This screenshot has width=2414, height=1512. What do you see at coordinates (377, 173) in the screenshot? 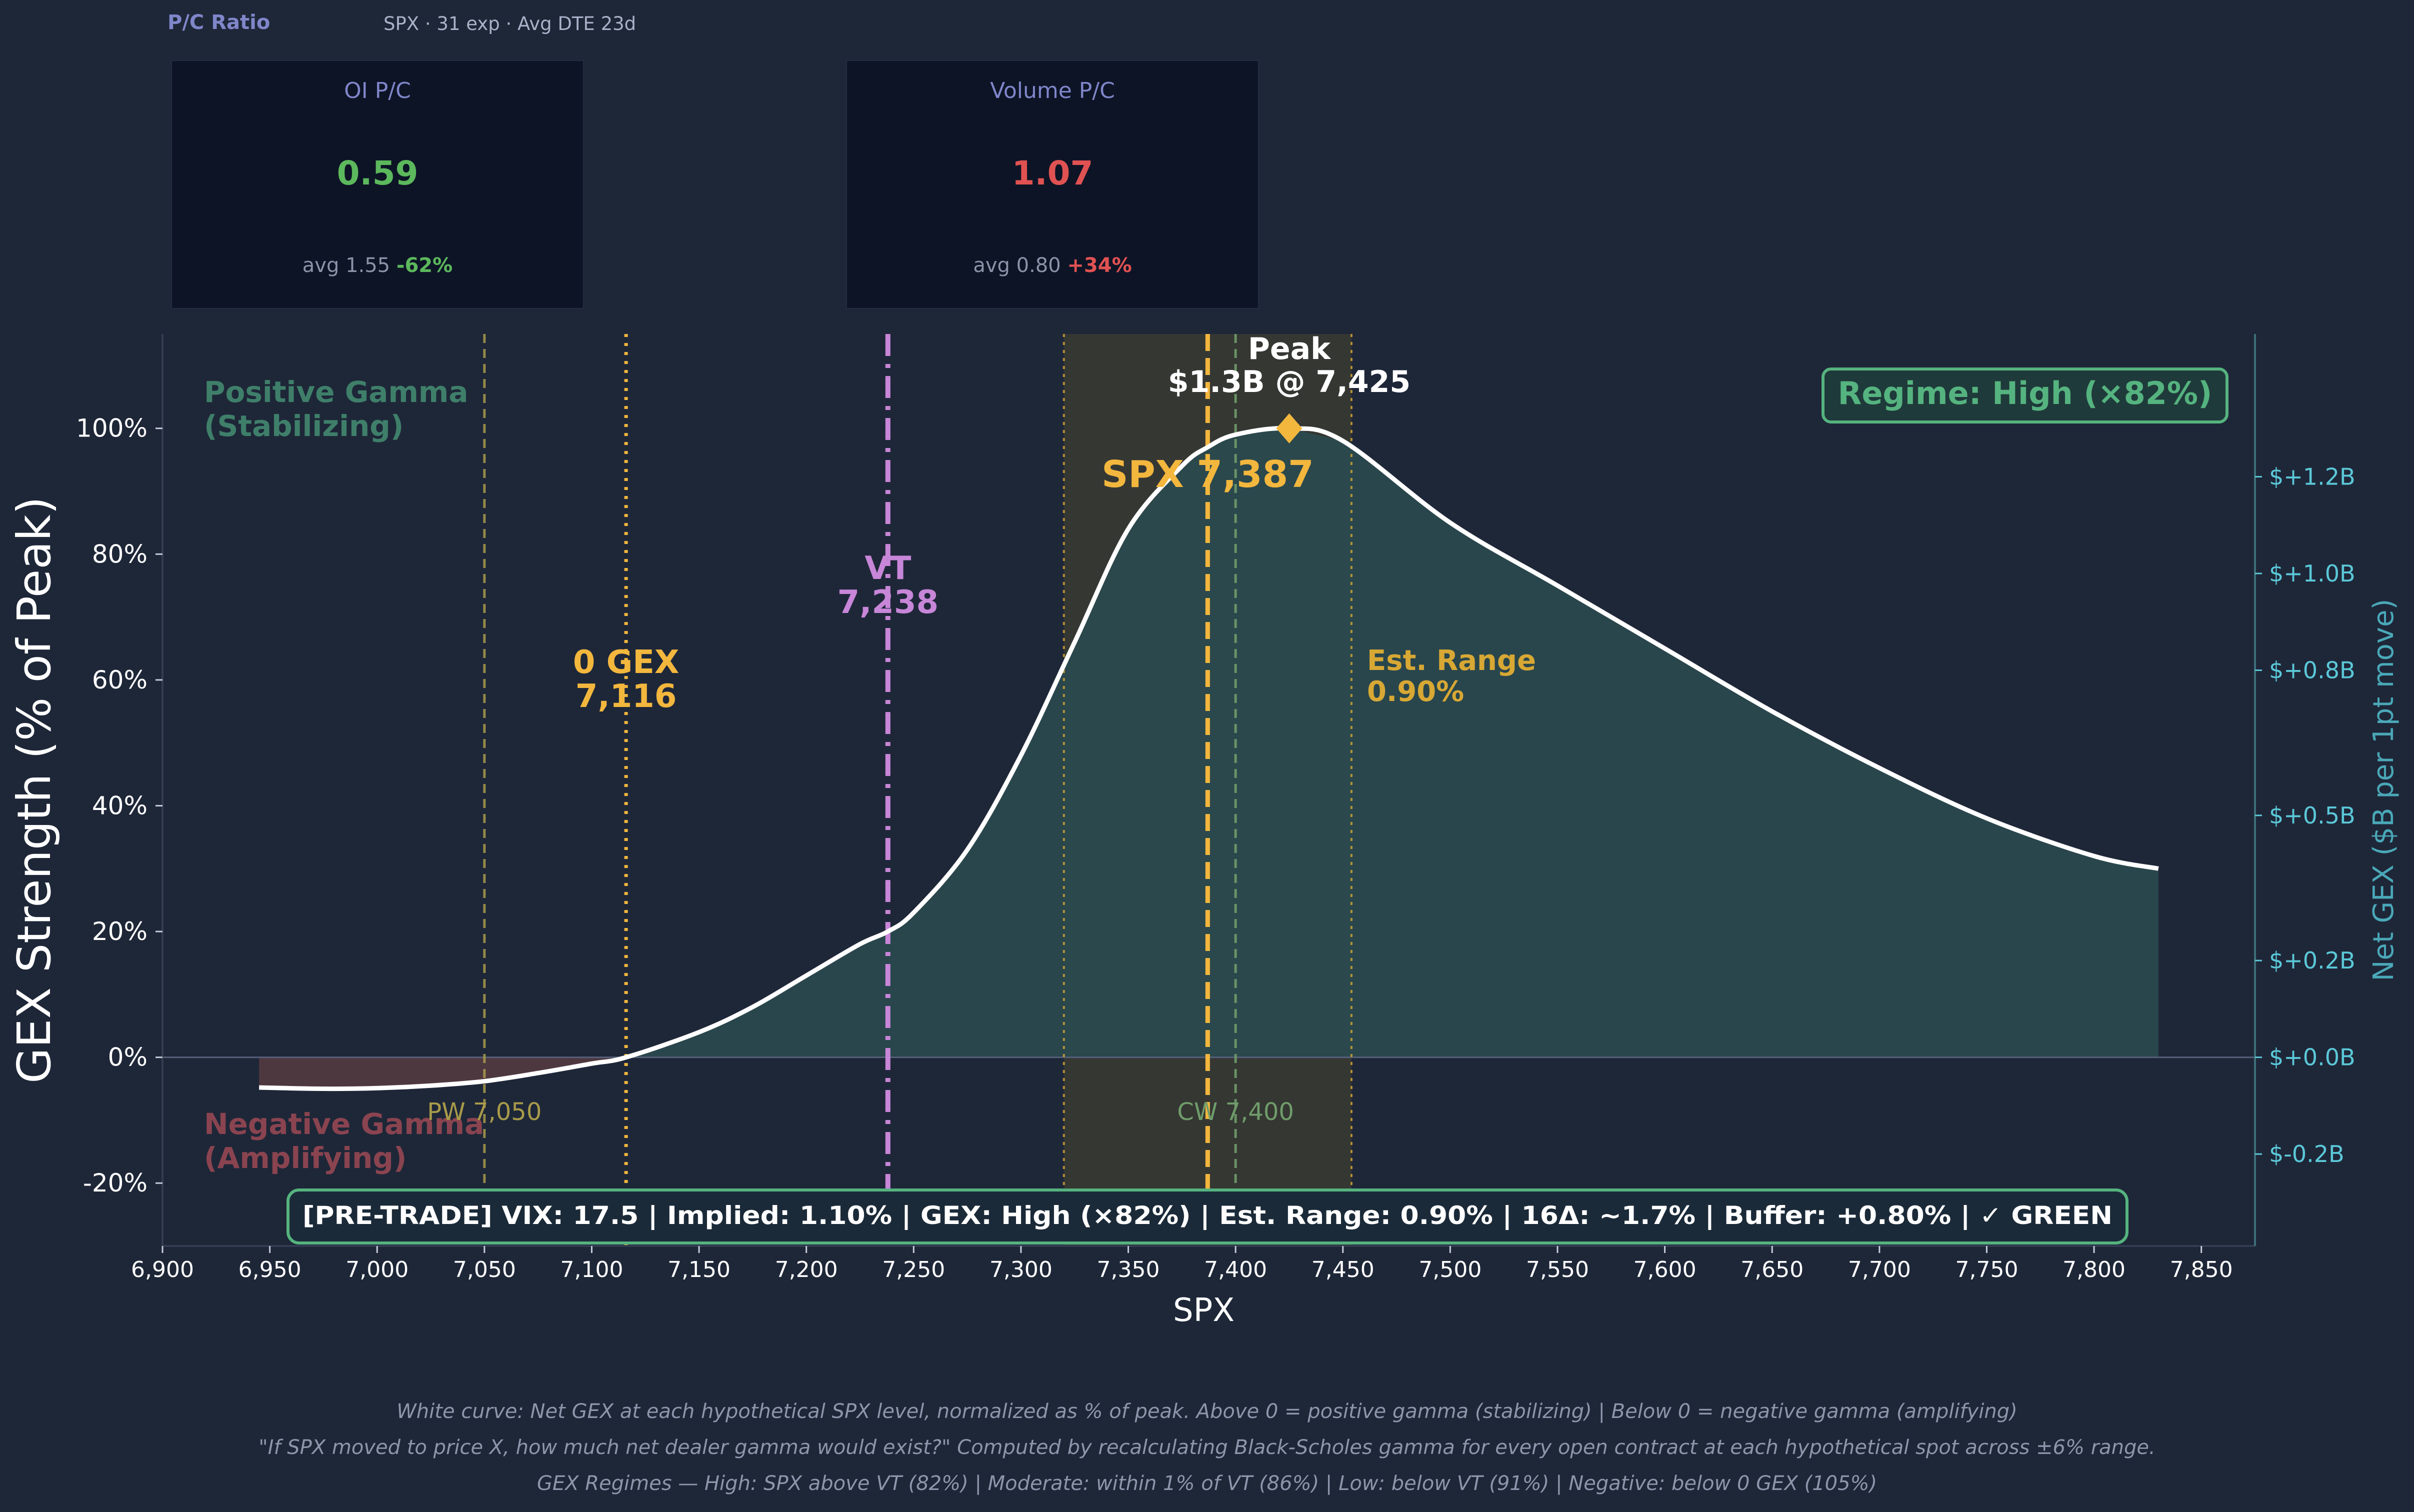
I see `oi-pc-value: 0.59` at bounding box center [377, 173].